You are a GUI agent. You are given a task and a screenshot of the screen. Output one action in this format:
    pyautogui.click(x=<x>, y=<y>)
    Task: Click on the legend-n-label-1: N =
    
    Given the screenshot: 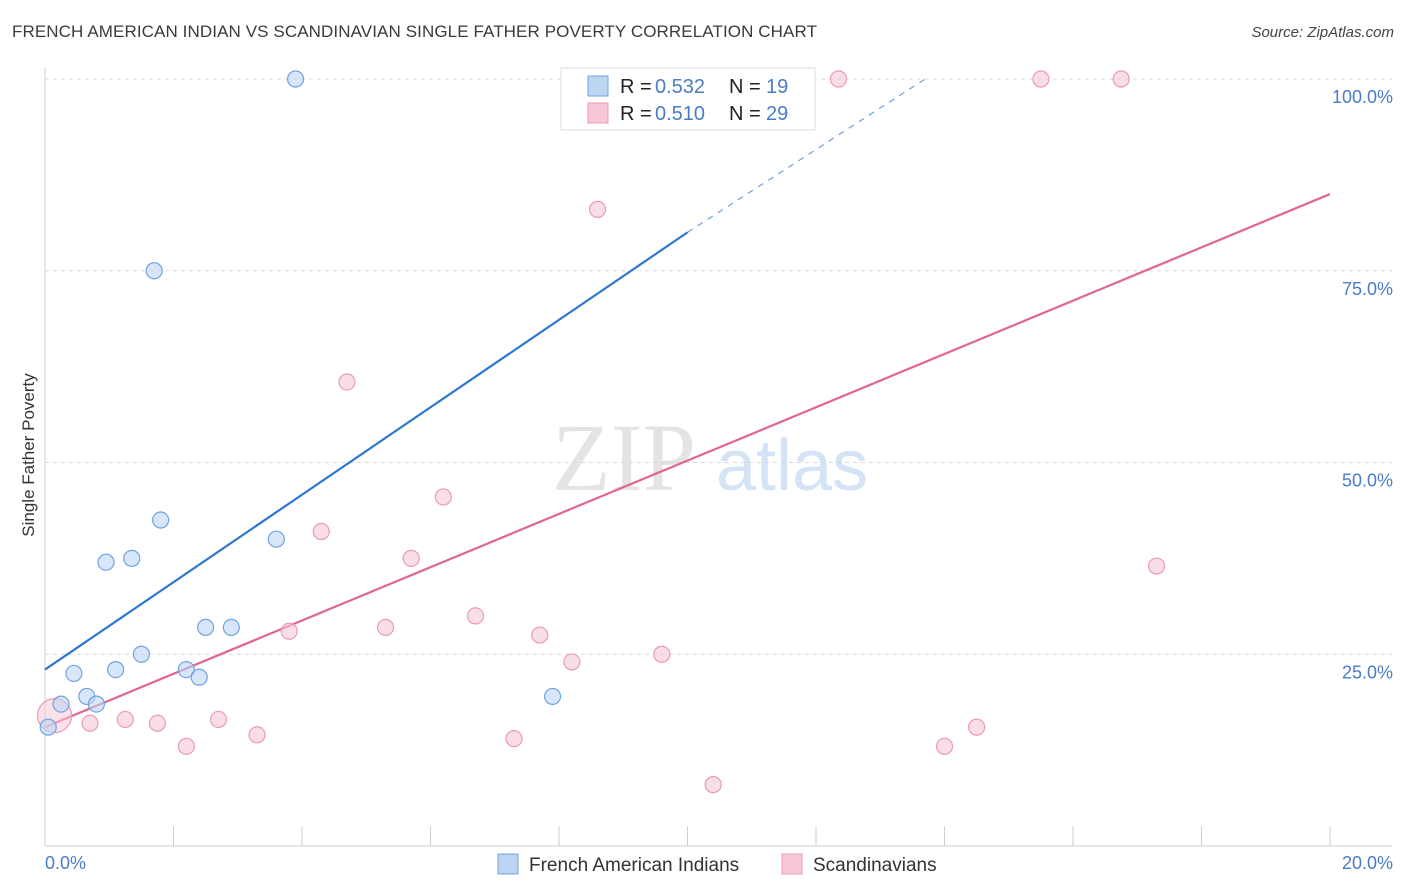 What is the action you would take?
    pyautogui.click(x=745, y=87)
    